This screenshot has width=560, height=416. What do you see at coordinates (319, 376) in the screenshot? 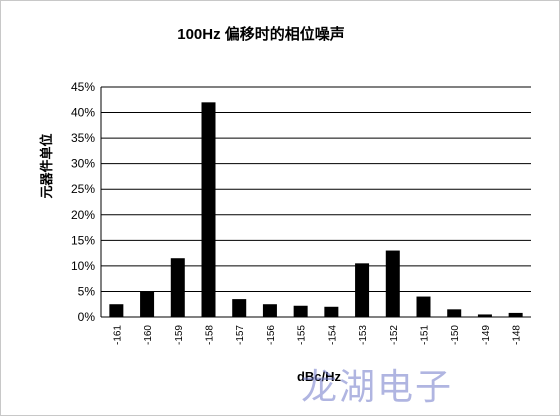
I see `x-axis-label: dBc/Hz` at bounding box center [319, 376].